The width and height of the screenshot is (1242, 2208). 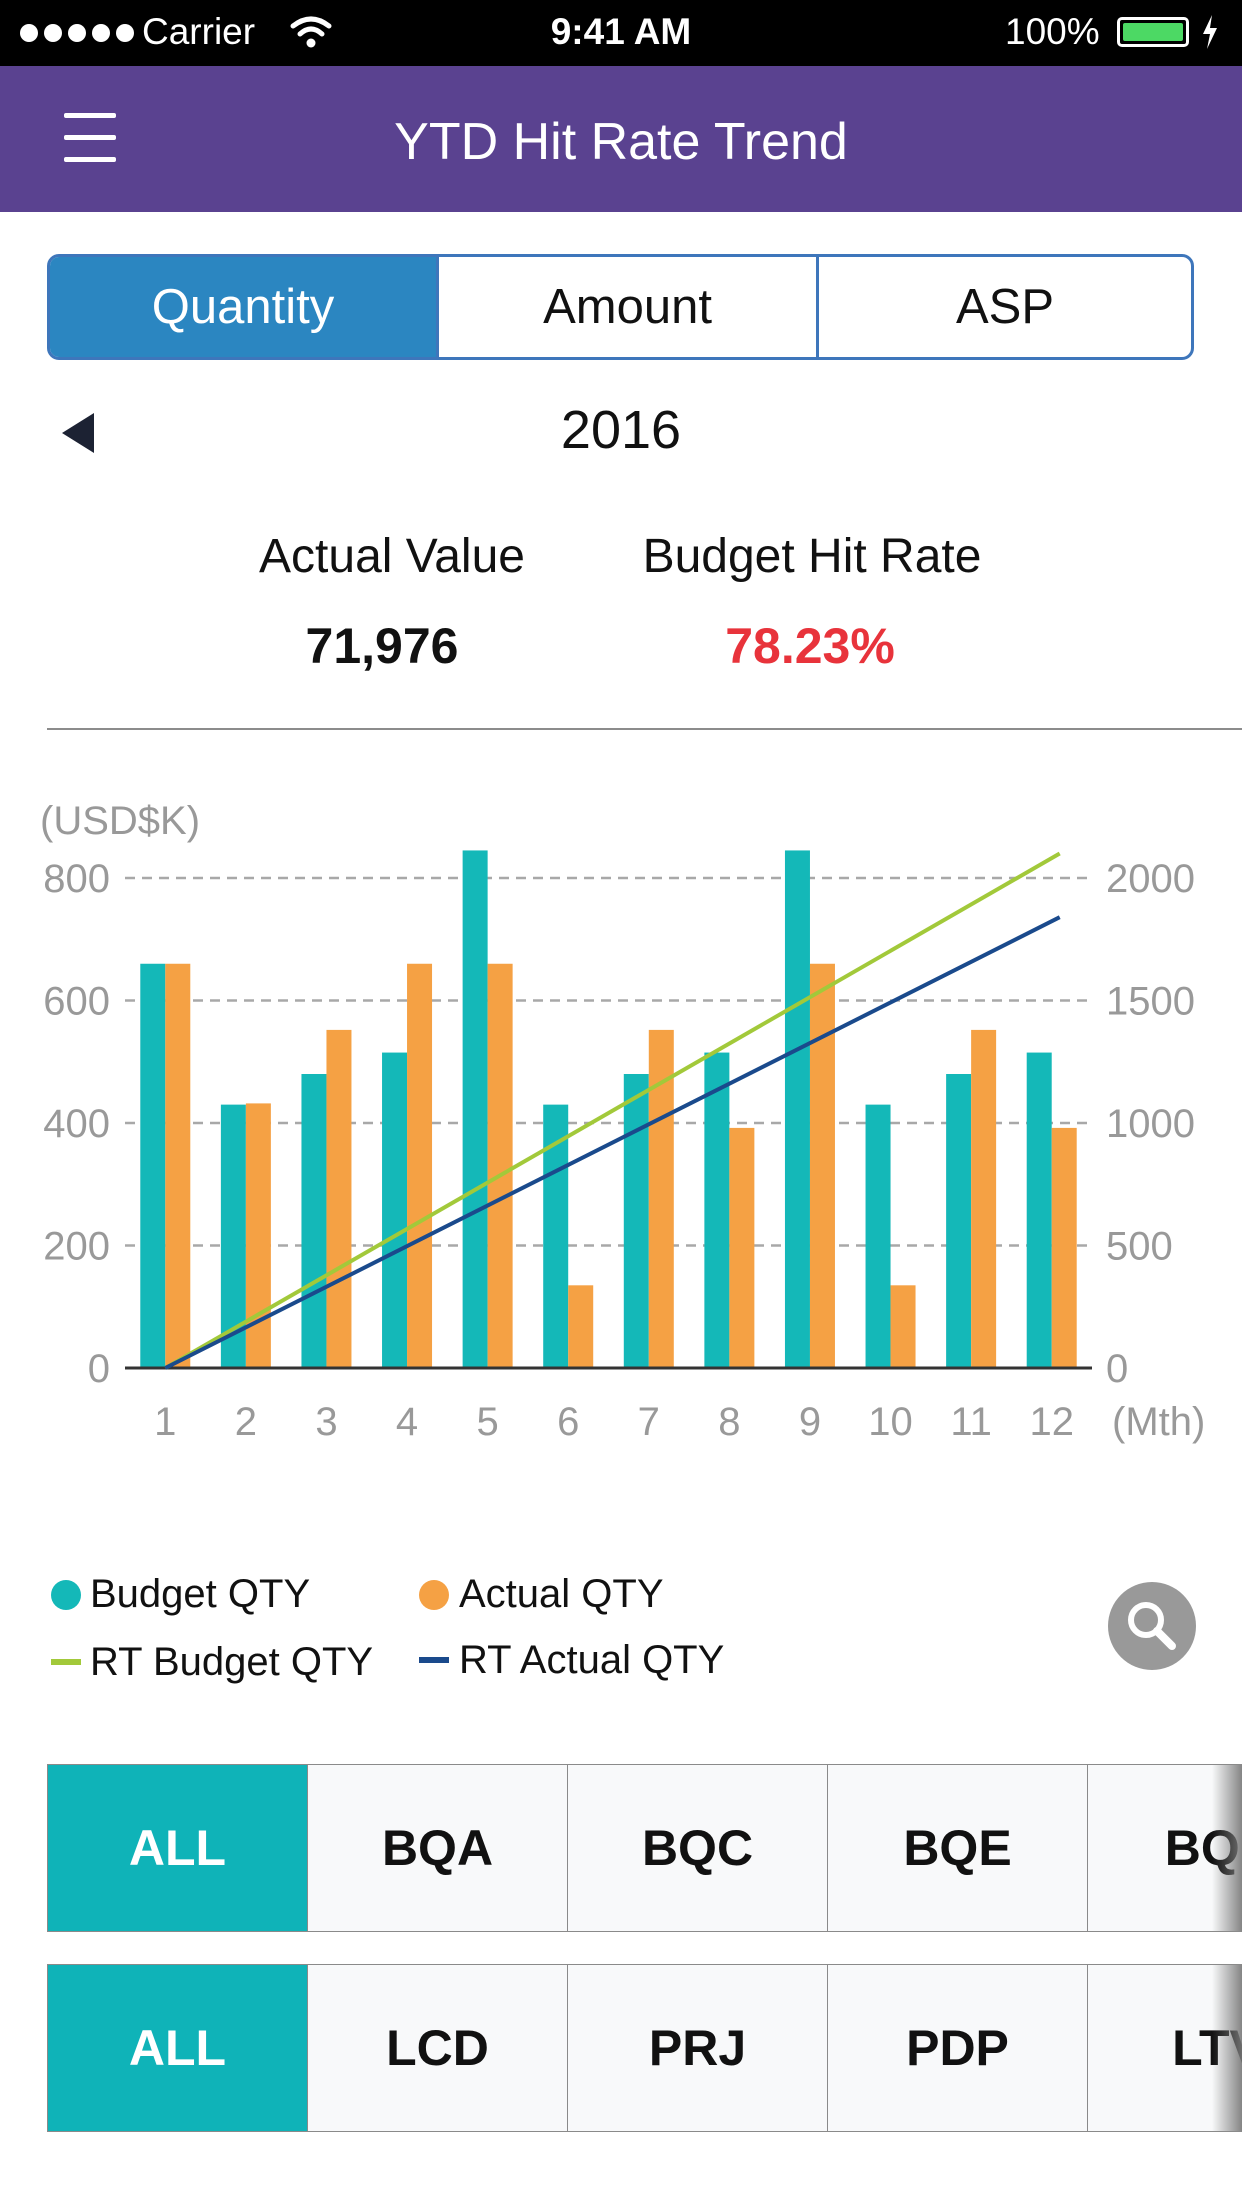 What do you see at coordinates (644, 729) in the screenshot?
I see `divider` at bounding box center [644, 729].